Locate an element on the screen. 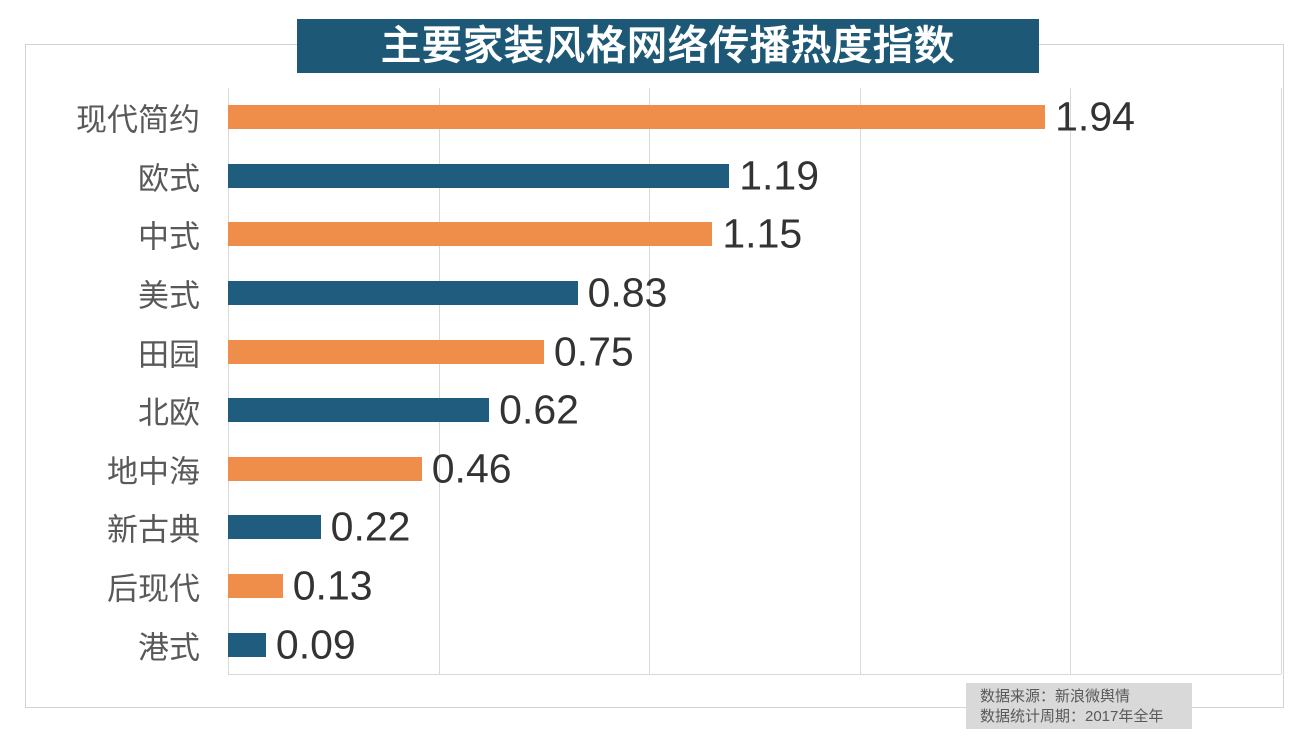 The image size is (1308, 743). chart-row: 中式 1.15 is located at coordinates (654, 234).